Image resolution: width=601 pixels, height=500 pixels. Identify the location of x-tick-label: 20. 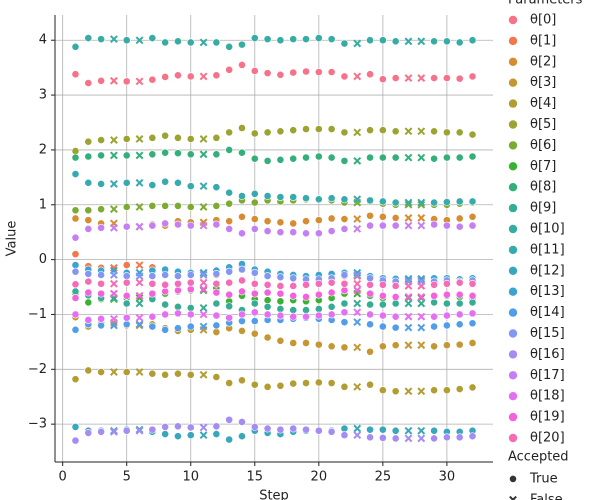
(319, 477).